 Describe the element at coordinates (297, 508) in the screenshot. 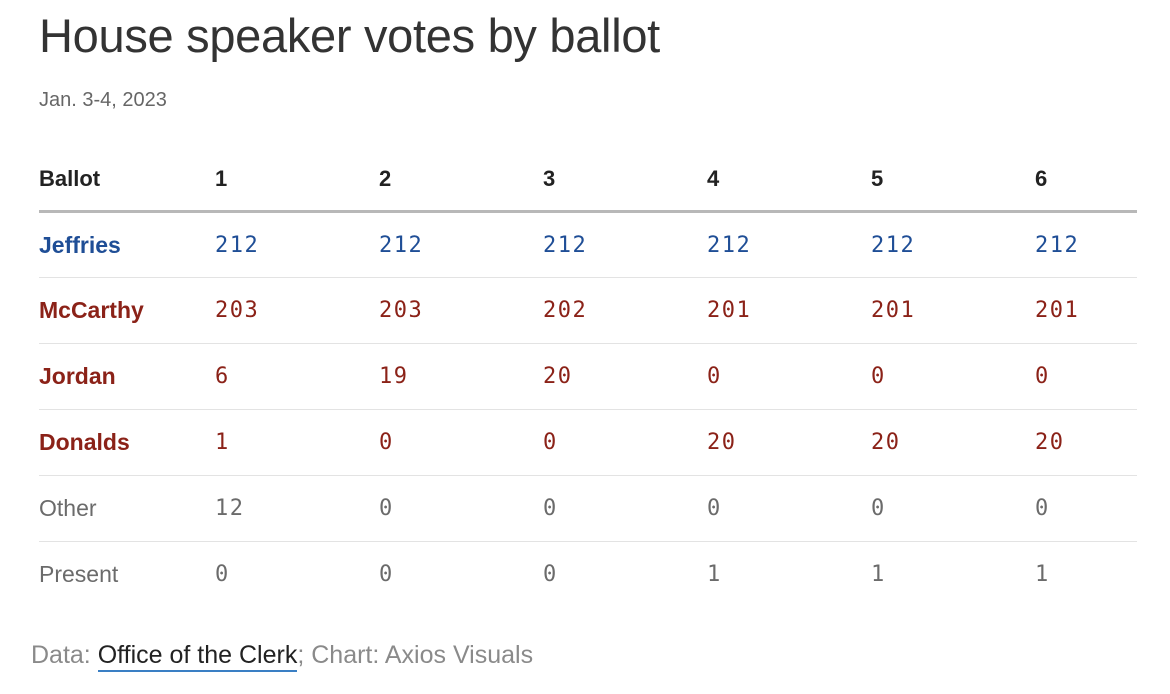

I see `vote-count: 12` at that location.